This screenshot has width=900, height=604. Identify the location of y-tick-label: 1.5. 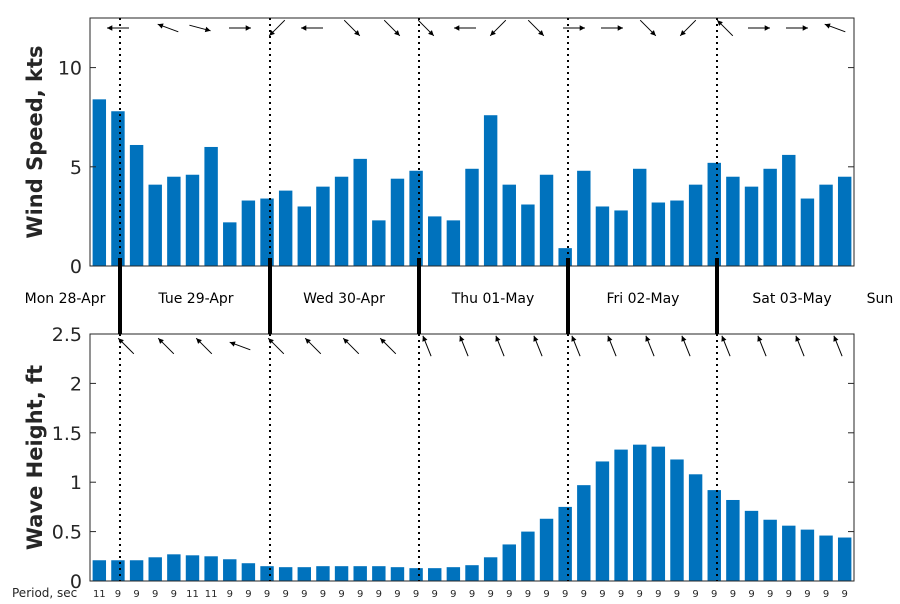
(67, 434).